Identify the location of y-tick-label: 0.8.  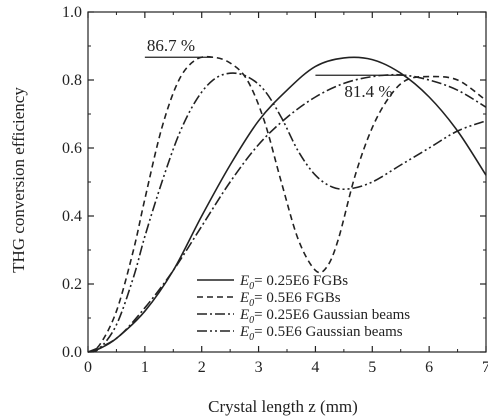
(72, 80).